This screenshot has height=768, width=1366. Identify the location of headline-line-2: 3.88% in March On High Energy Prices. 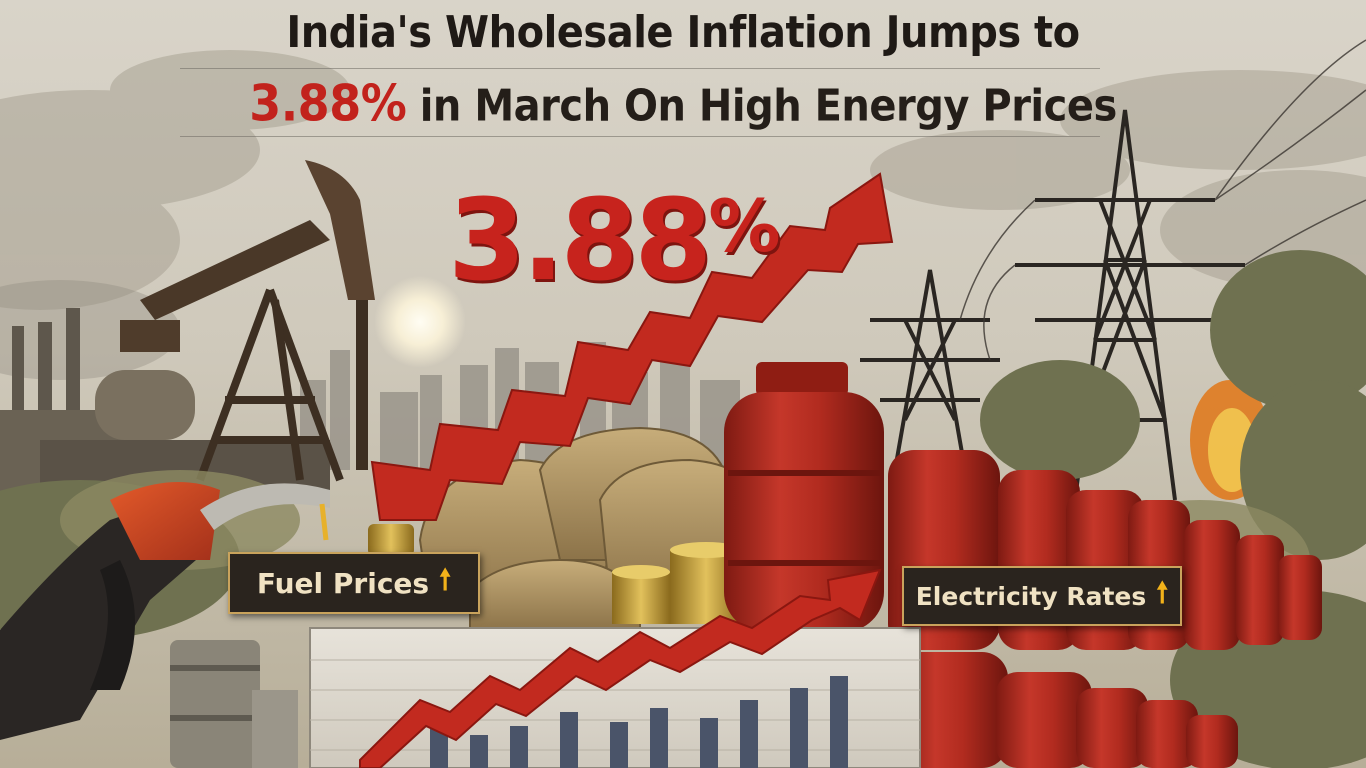
(683, 103).